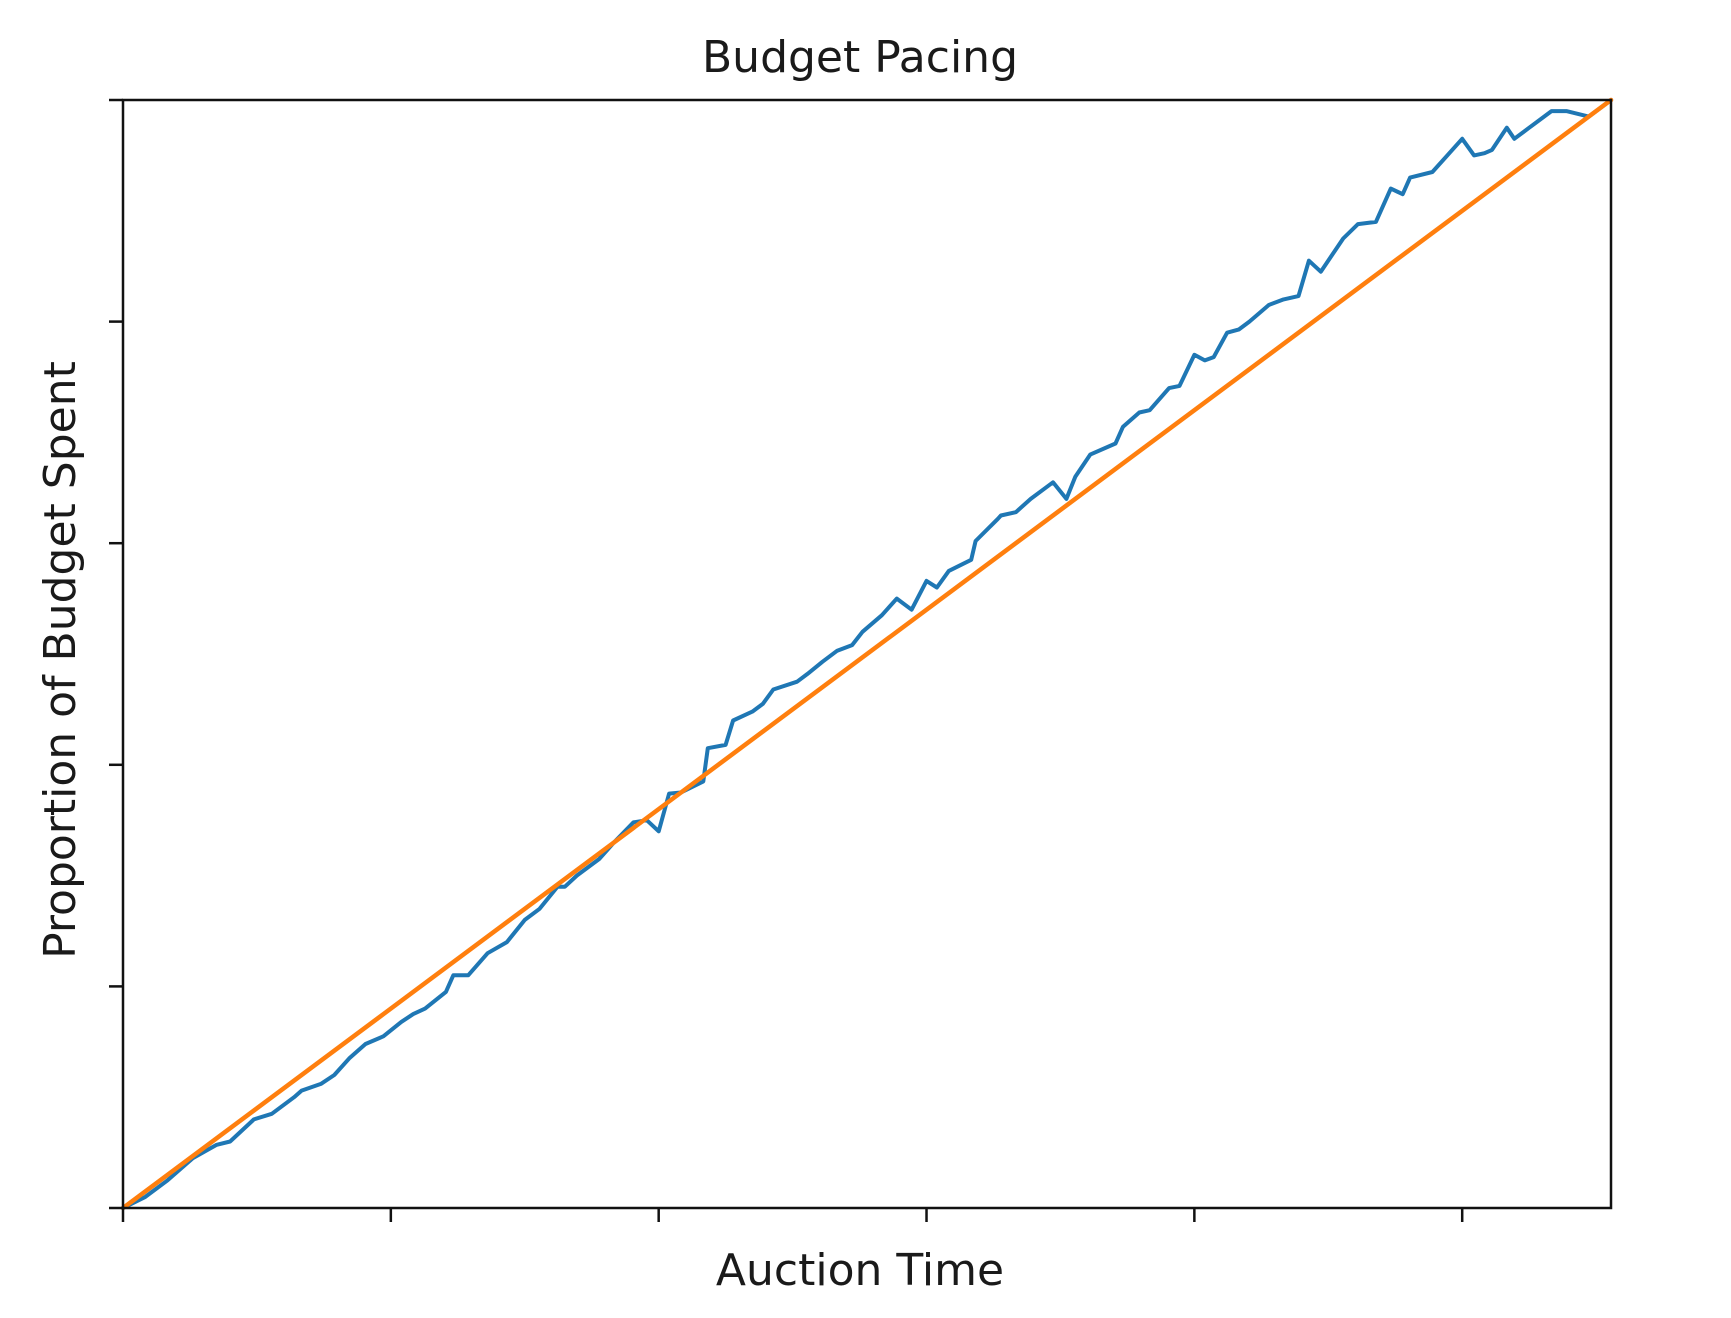 Image resolution: width=1731 pixels, height=1318 pixels. What do you see at coordinates (116, 654) in the screenshot?
I see `y-axis-ticks` at bounding box center [116, 654].